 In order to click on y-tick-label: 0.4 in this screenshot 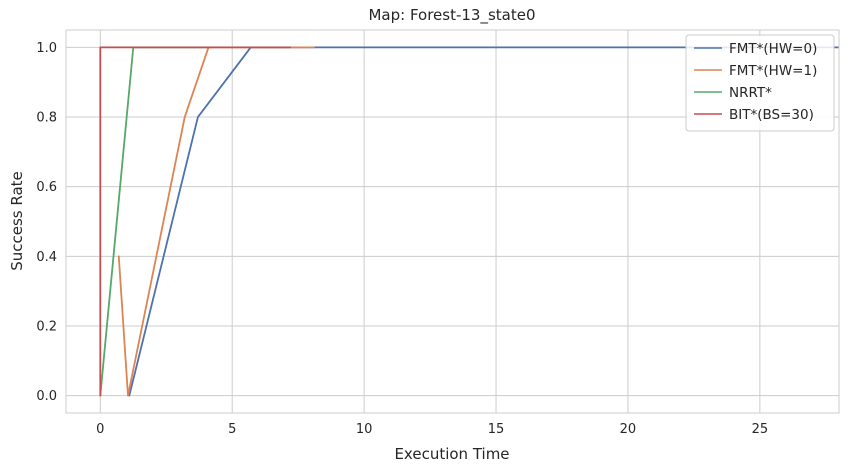, I will do `click(46, 257)`.